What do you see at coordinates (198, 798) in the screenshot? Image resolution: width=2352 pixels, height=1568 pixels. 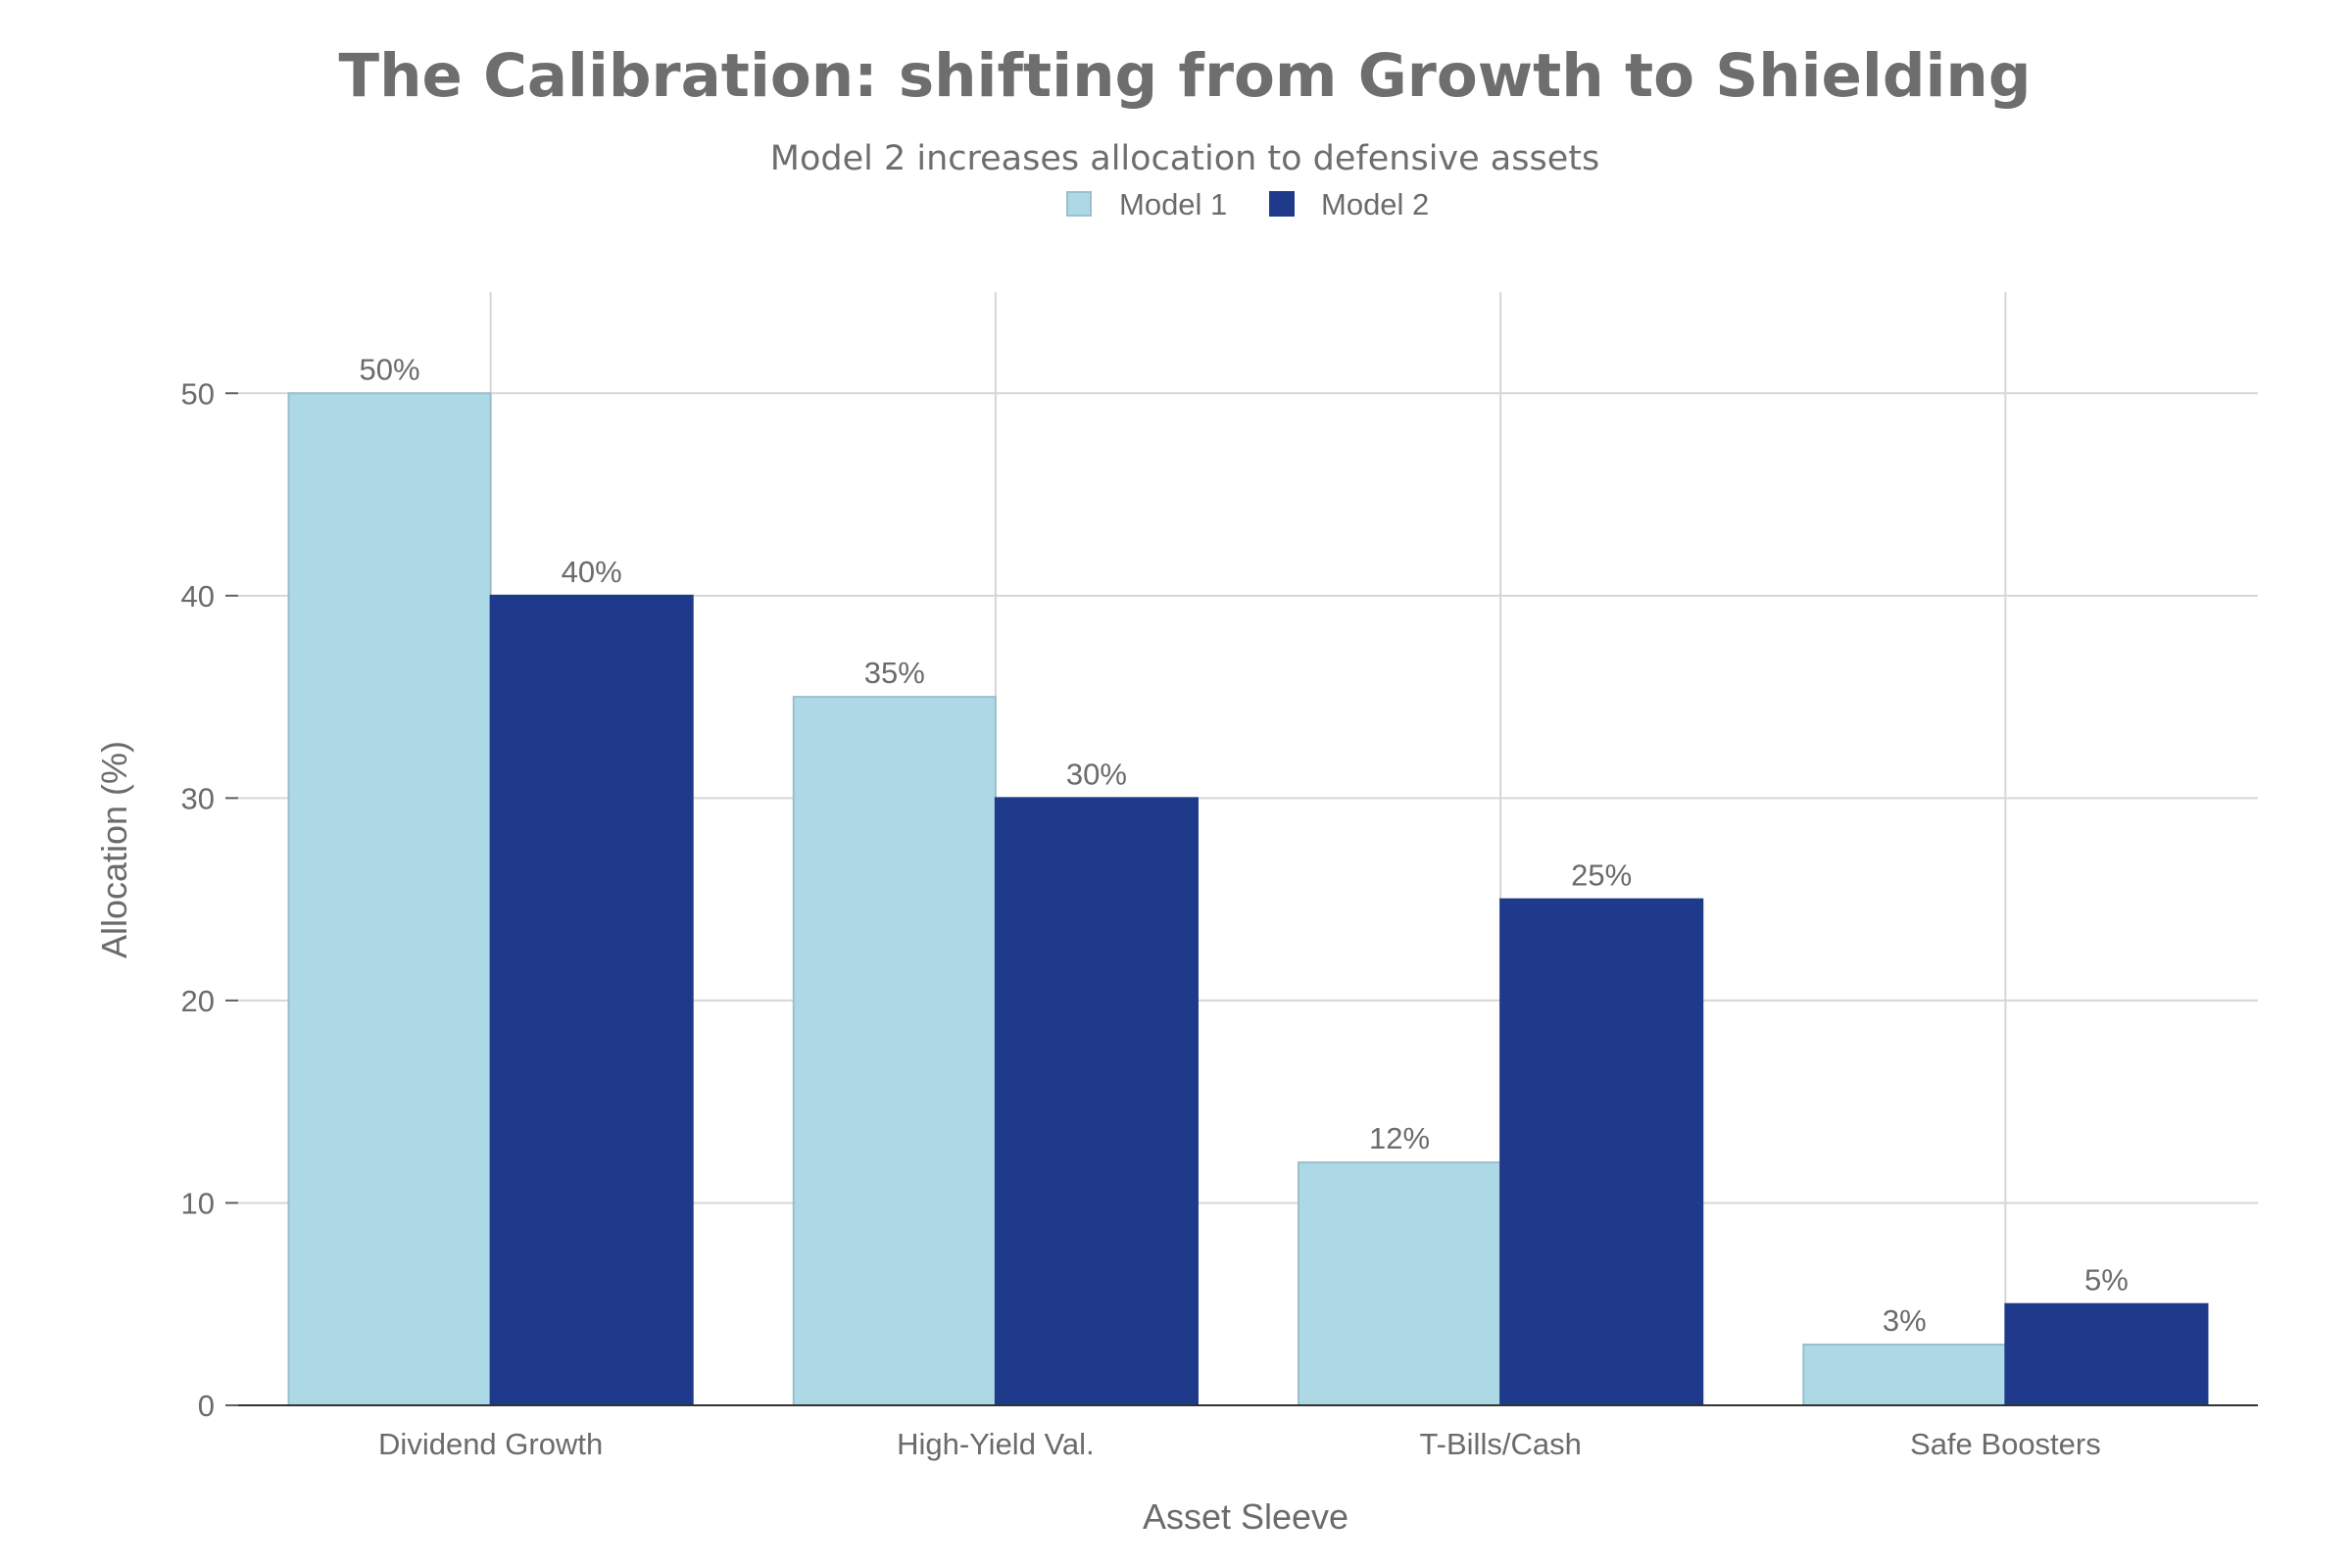 I see `y-tick-label: 30` at bounding box center [198, 798].